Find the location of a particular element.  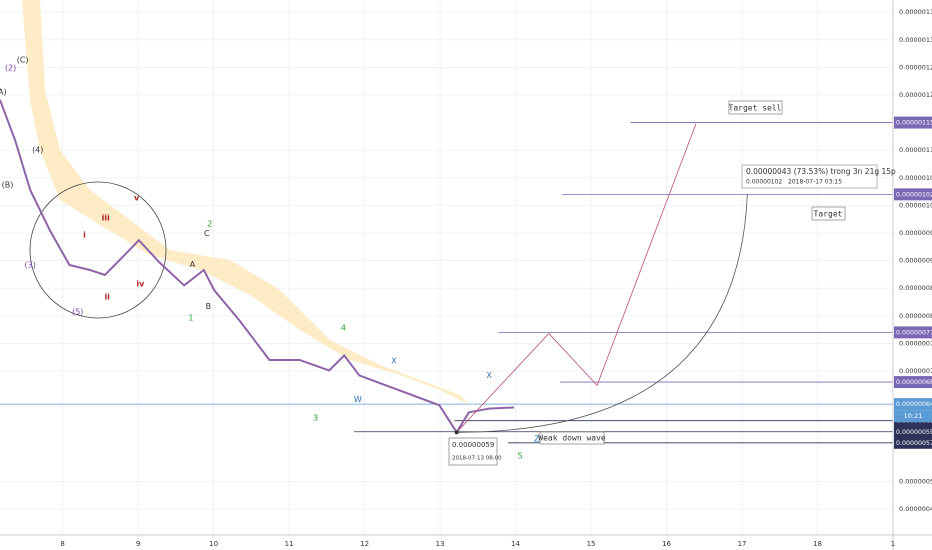

measure-price: 0.00000102 is located at coordinates (764, 182).